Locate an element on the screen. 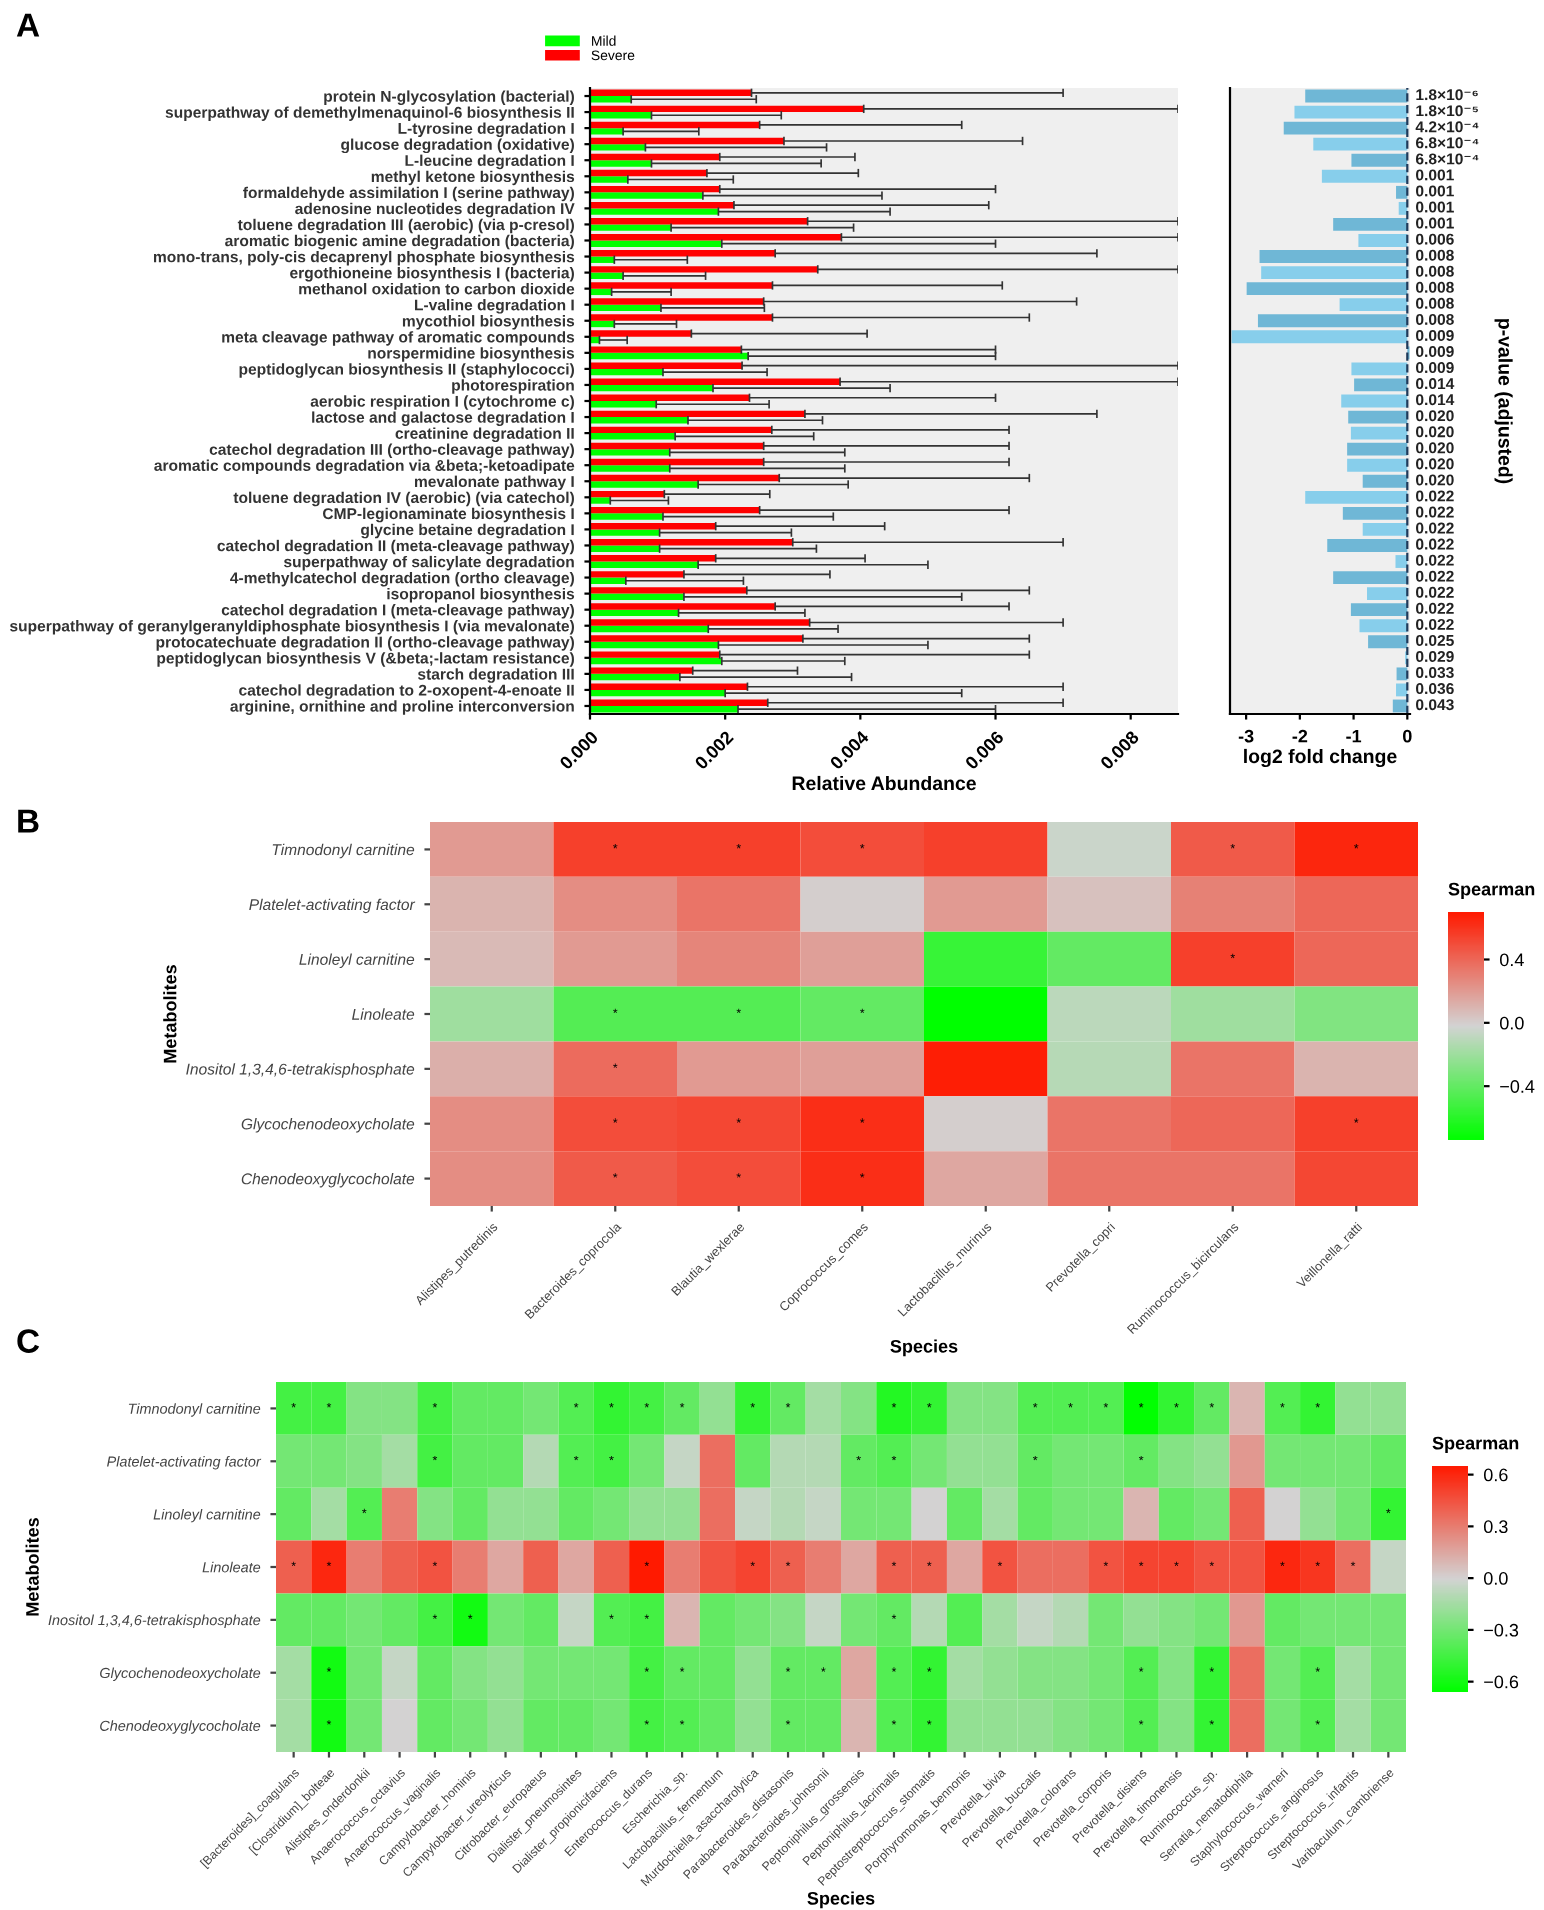 The height and width of the screenshot is (1910, 1544). x-tick-label: -3 is located at coordinates (1246, 736).